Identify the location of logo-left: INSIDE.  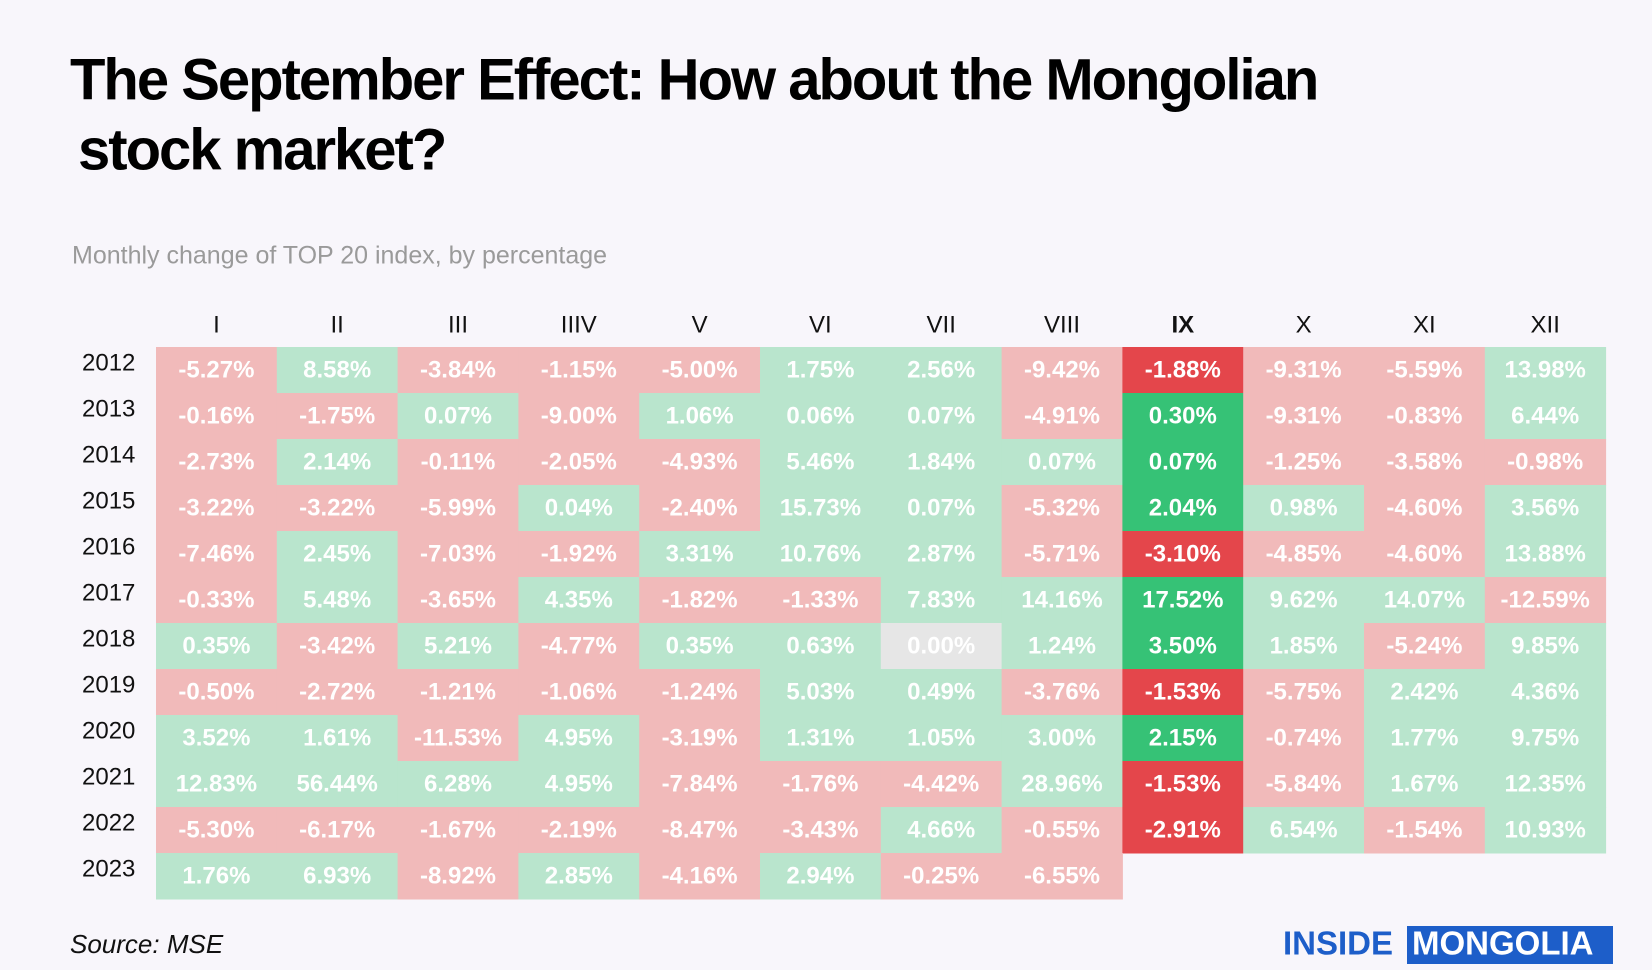
(1338, 943).